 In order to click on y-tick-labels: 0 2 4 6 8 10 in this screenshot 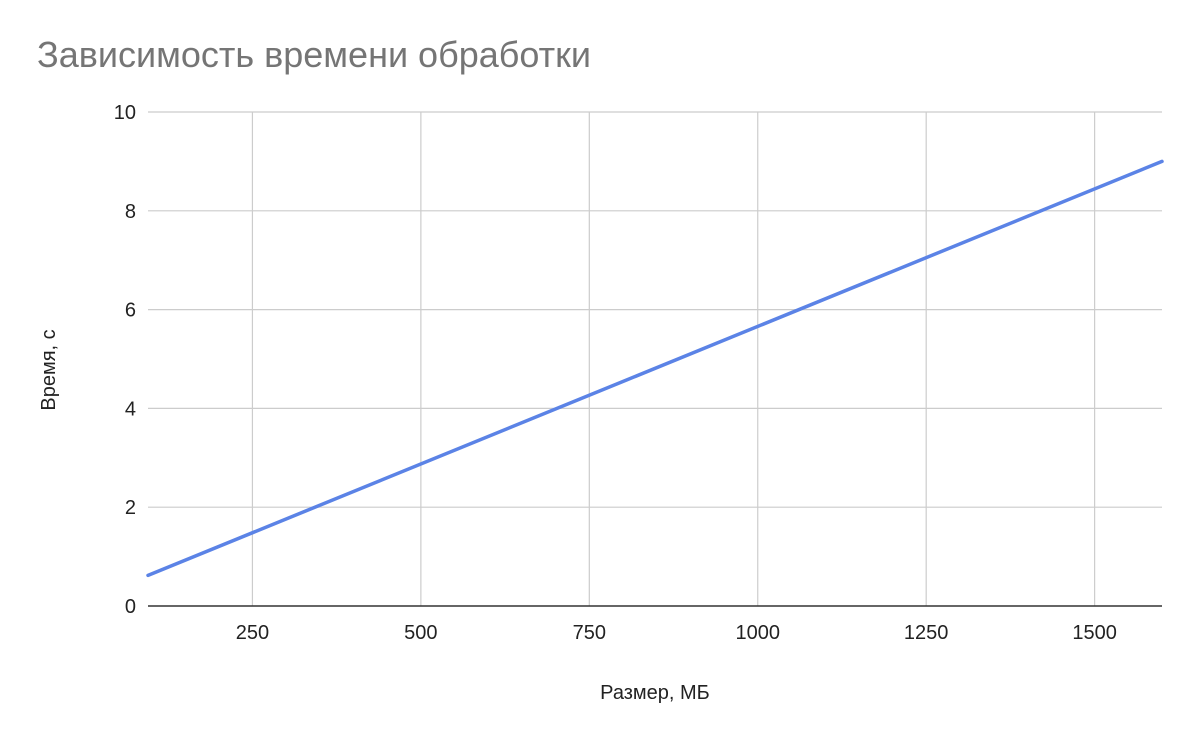, I will do `click(125, 360)`.